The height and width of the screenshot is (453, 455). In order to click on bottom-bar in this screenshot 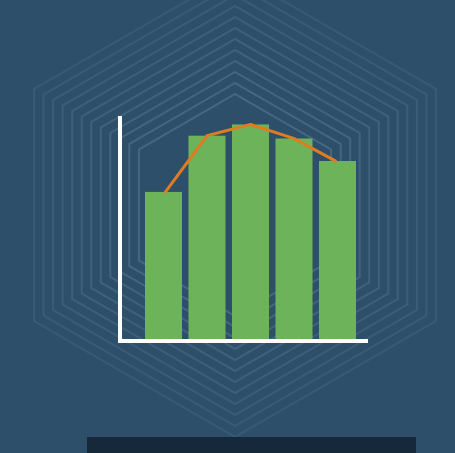, I will do `click(251, 445)`.